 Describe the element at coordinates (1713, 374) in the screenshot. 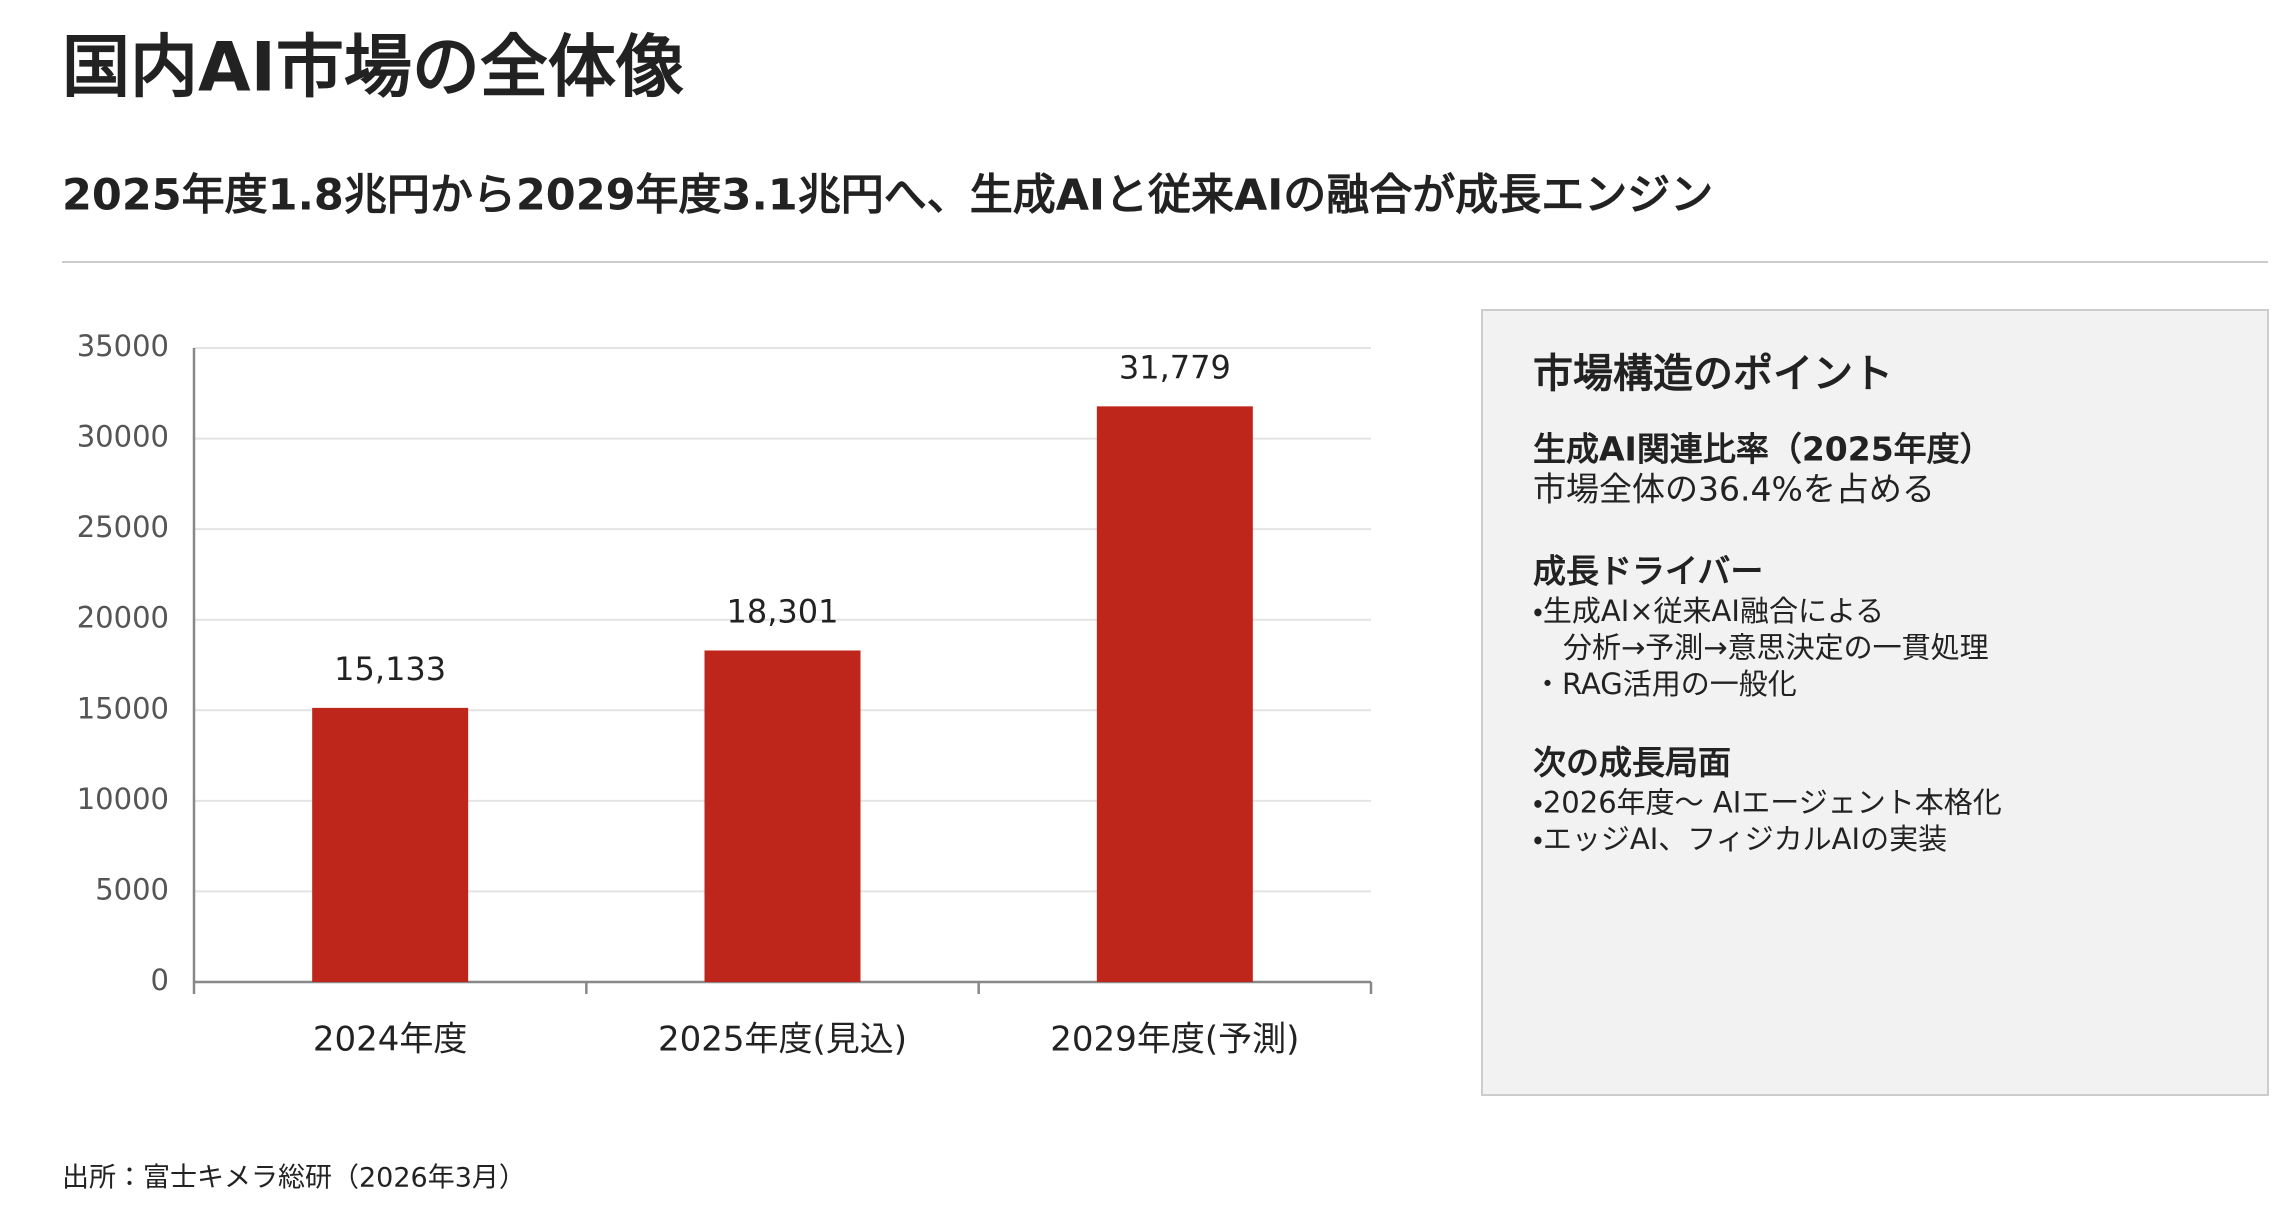

I see `panel-title: 市場構造のポイント` at that location.